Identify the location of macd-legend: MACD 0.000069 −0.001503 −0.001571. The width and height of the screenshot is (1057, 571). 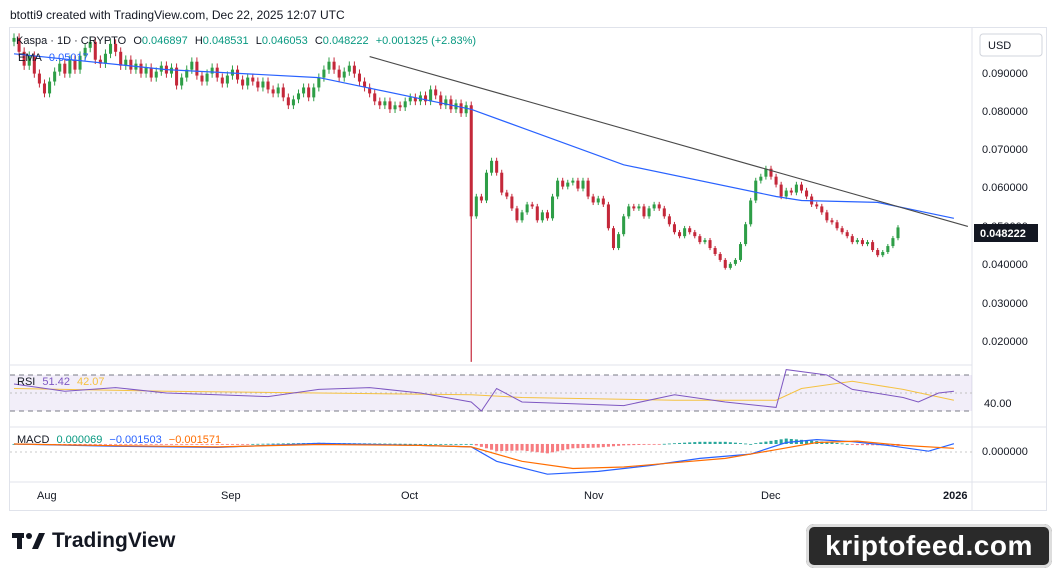
(121, 440).